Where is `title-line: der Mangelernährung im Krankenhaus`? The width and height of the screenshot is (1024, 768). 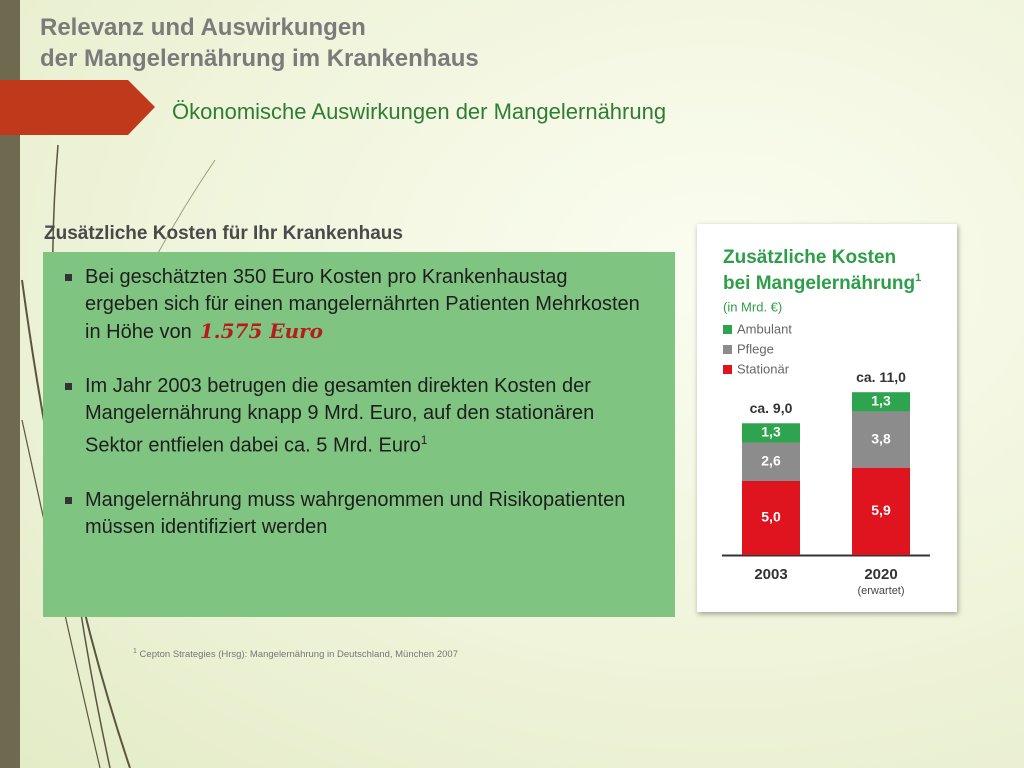 title-line: der Mangelernährung im Krankenhaus is located at coordinates (259, 58).